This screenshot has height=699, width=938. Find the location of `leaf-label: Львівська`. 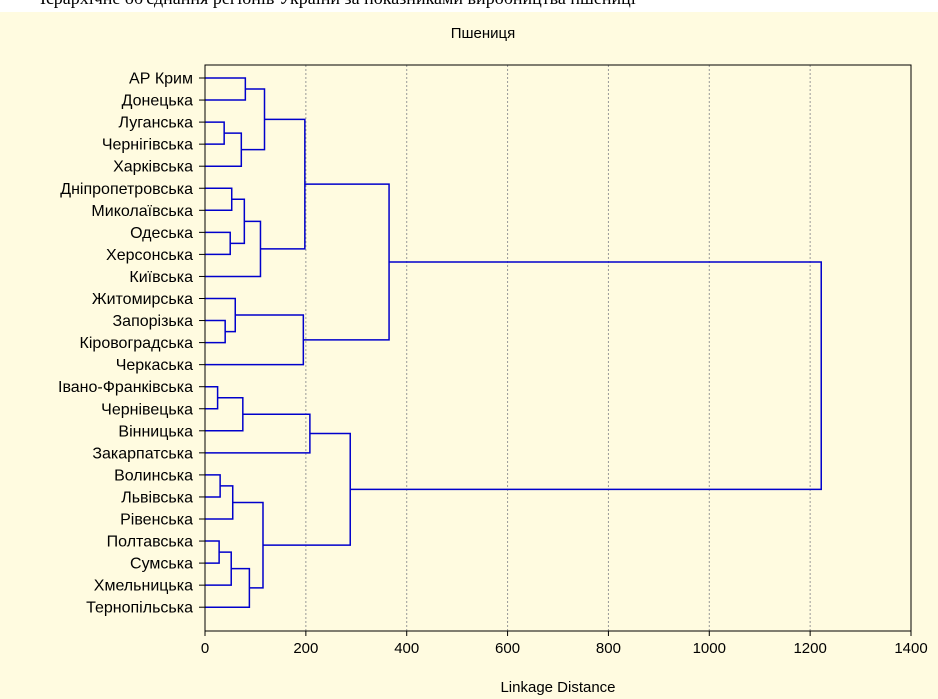

leaf-label: Львівська is located at coordinates (157, 497).